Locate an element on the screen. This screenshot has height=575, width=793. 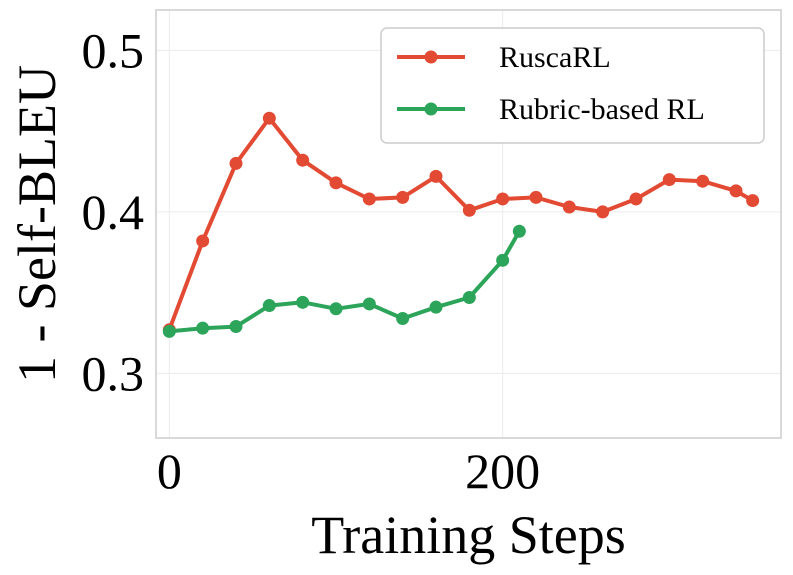
y-tick-label: 0.3 is located at coordinates (113, 373).